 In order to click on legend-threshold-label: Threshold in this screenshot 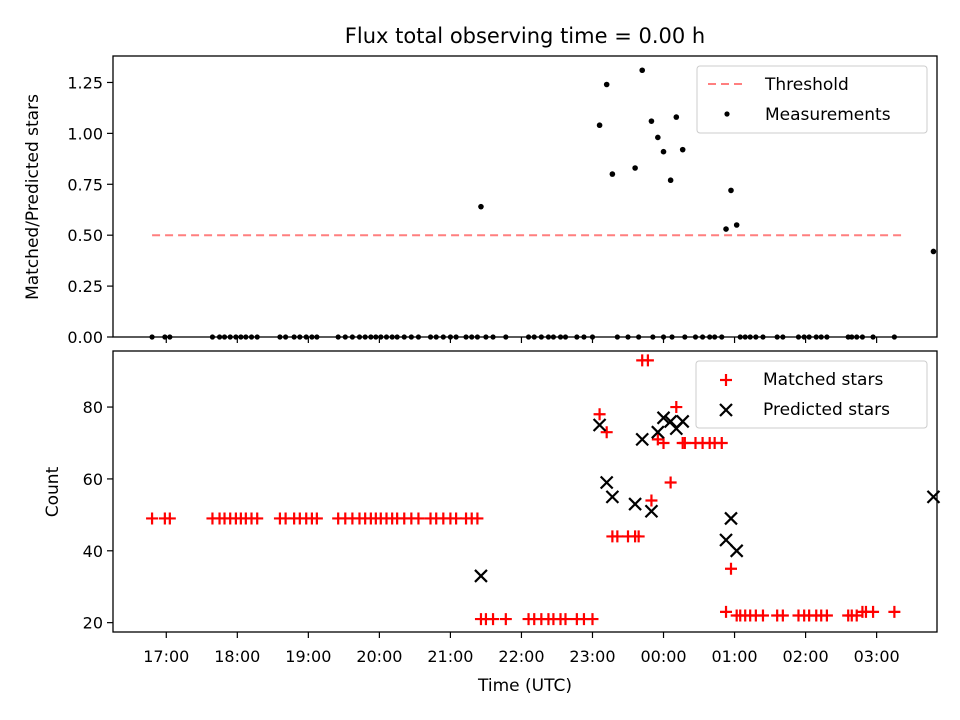, I will do `click(806, 85)`.